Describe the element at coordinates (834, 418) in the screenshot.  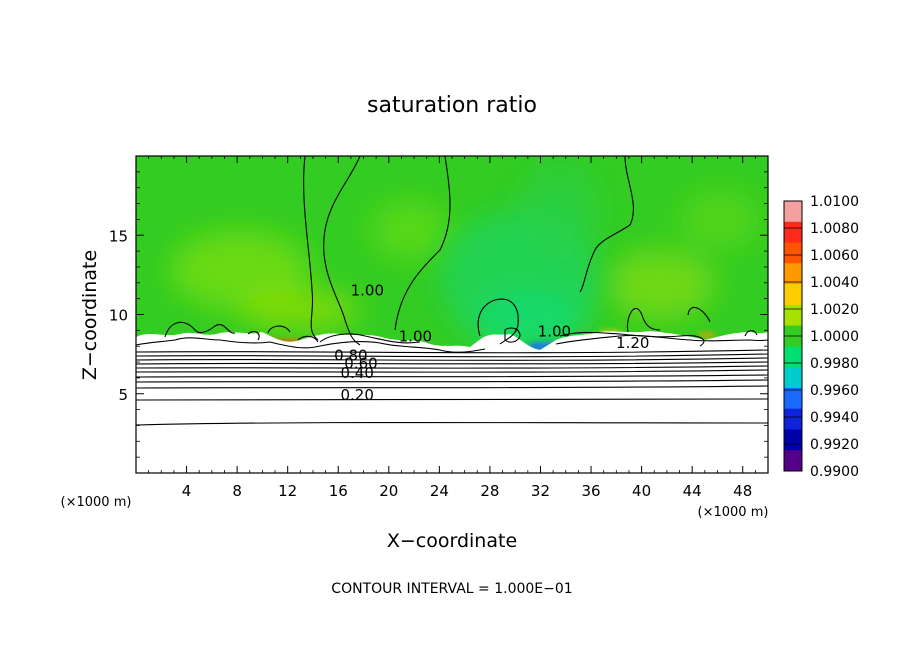
I see `colorbar-label: 0.9940` at that location.